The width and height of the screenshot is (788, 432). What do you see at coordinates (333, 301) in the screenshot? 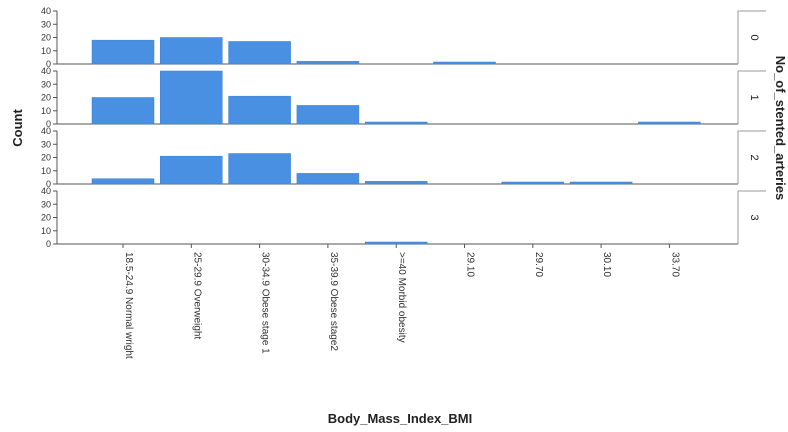
I see `x-tick-label: 35-39.9 Obese stage2` at bounding box center [333, 301].